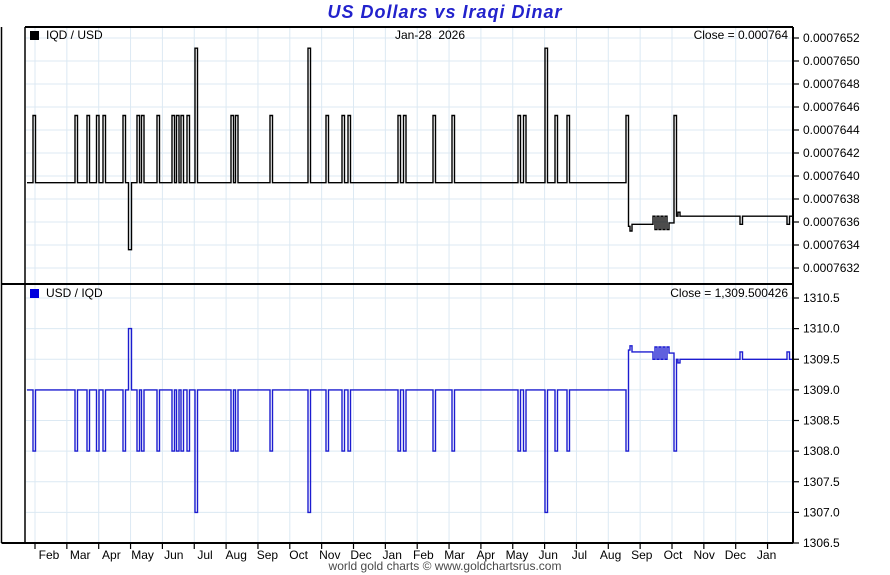  What do you see at coordinates (729, 293) in the screenshot?
I see `close-label-bottom: Close = 1,309.500426` at bounding box center [729, 293].